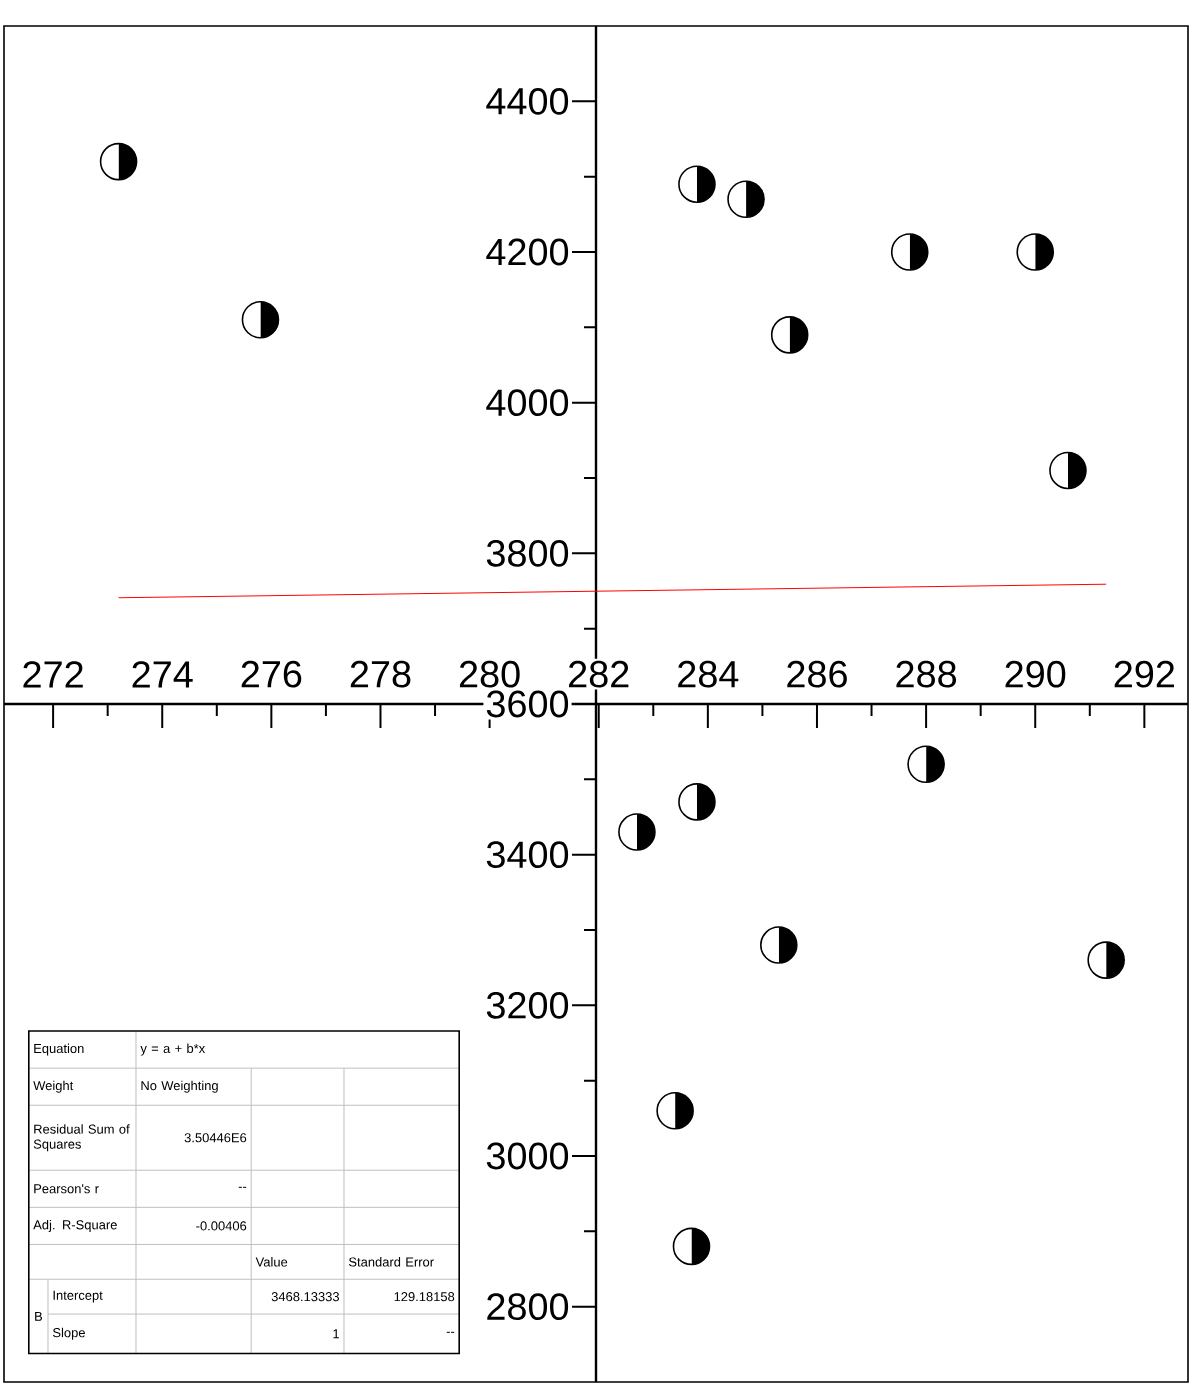 Image resolution: width=1192 pixels, height=1386 pixels. Describe the element at coordinates (817, 674) in the screenshot. I see `x-tick-label: 286` at that location.